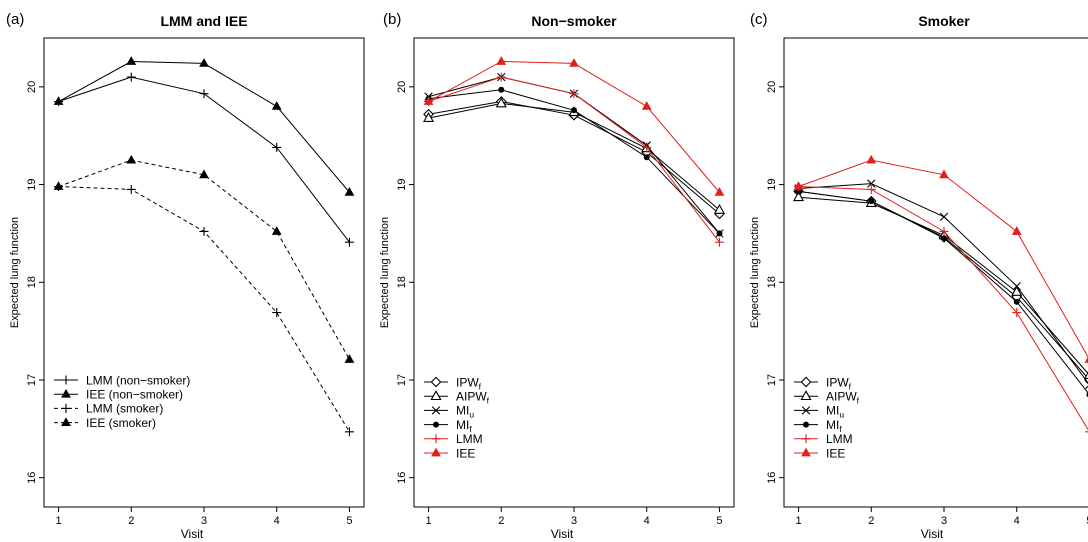 The width and height of the screenshot is (1088, 542). What do you see at coordinates (15, 272) in the screenshot?
I see `y-axis-label: Expected lung function` at bounding box center [15, 272].